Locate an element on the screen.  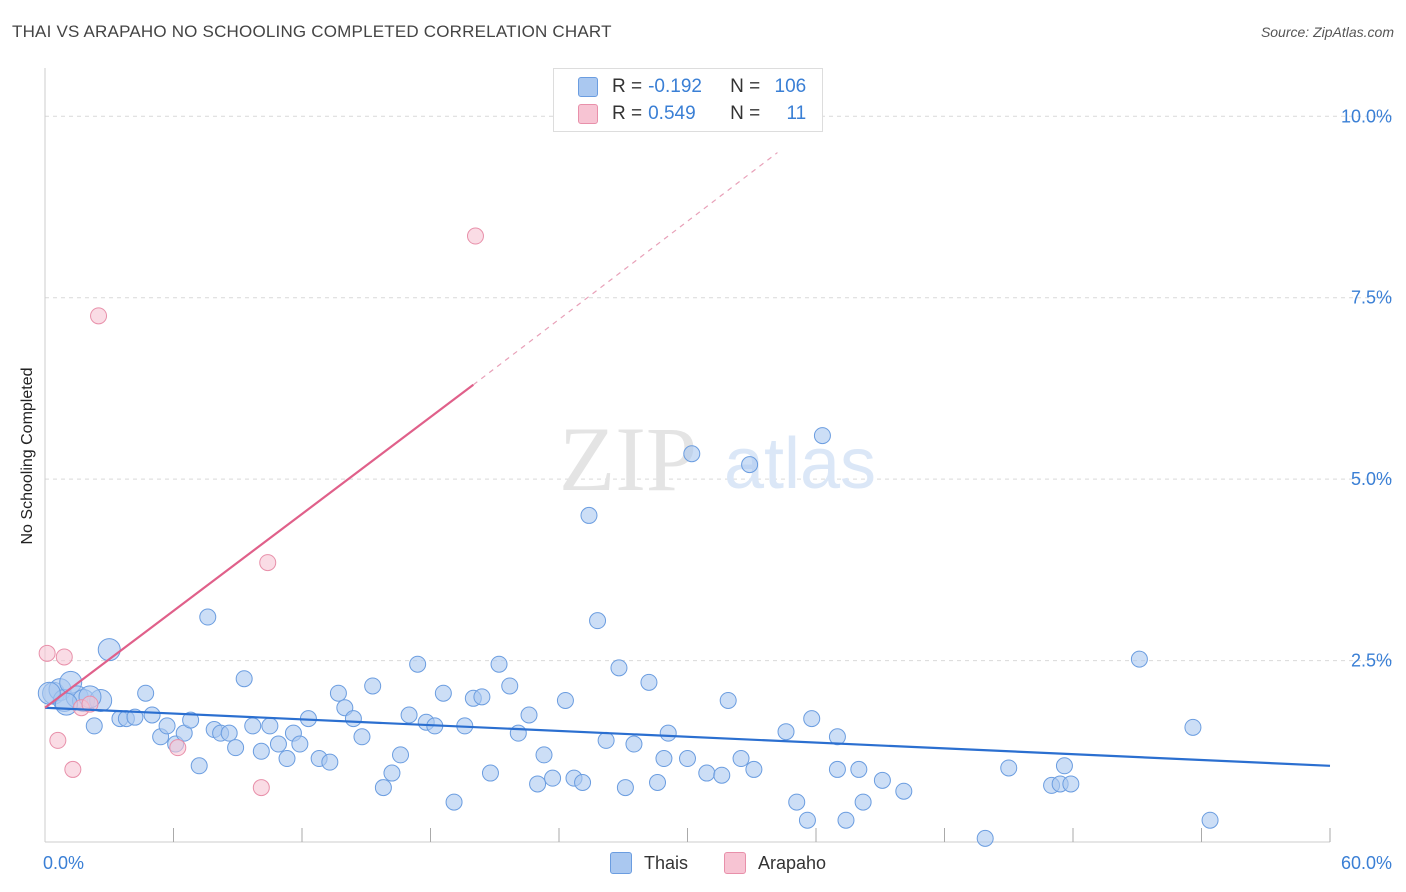
y-tick-label: 7.5% is located at coordinates (1371, 298).